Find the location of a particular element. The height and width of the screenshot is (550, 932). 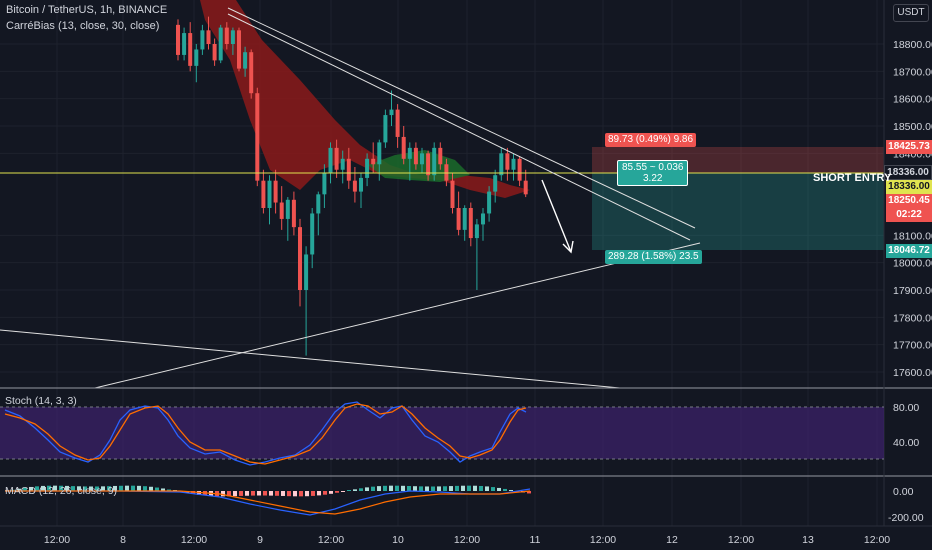

currency-text: USDT is located at coordinates (911, 12).